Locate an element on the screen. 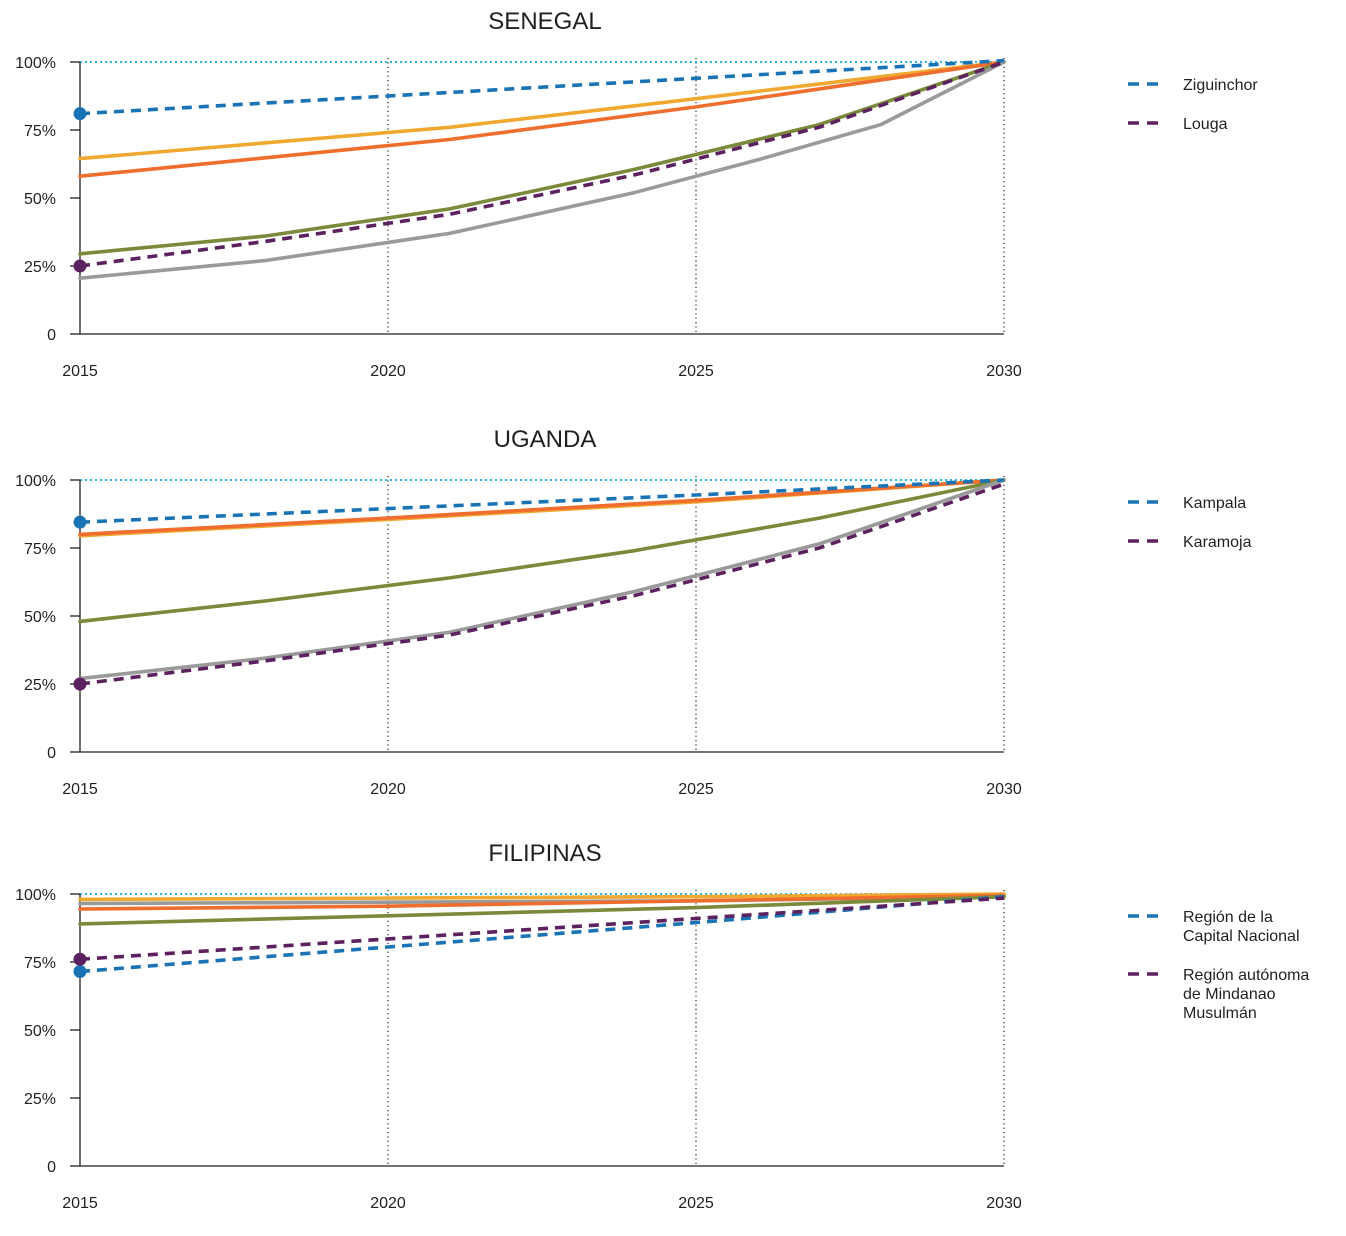  legend-label: Louga is located at coordinates (1205, 124).